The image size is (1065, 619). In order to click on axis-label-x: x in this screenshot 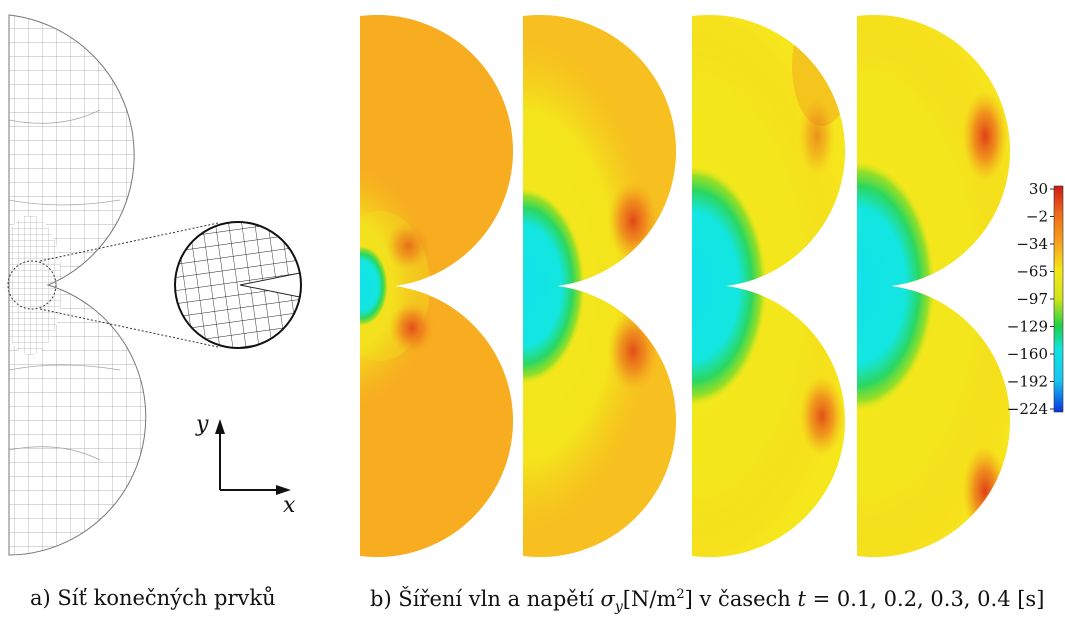, I will do `click(289, 505)`.